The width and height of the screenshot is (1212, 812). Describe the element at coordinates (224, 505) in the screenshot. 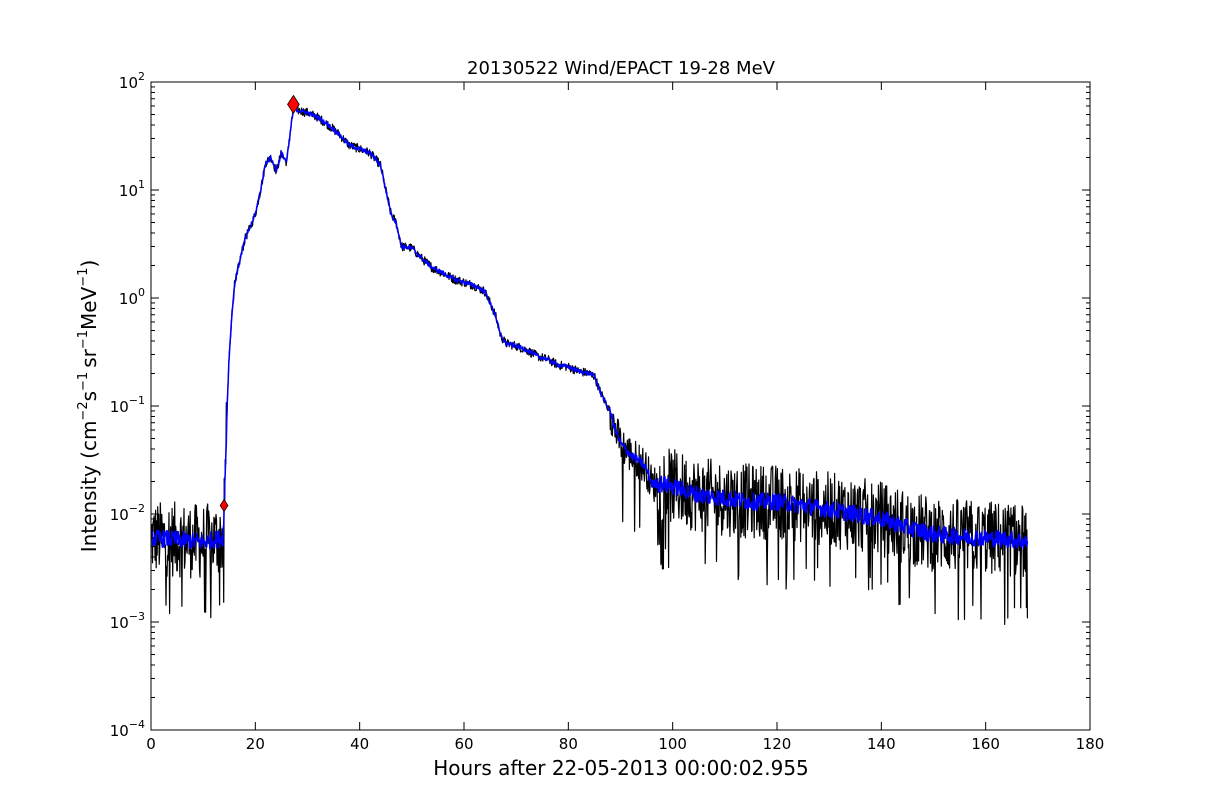

I see `marker-onset` at that location.